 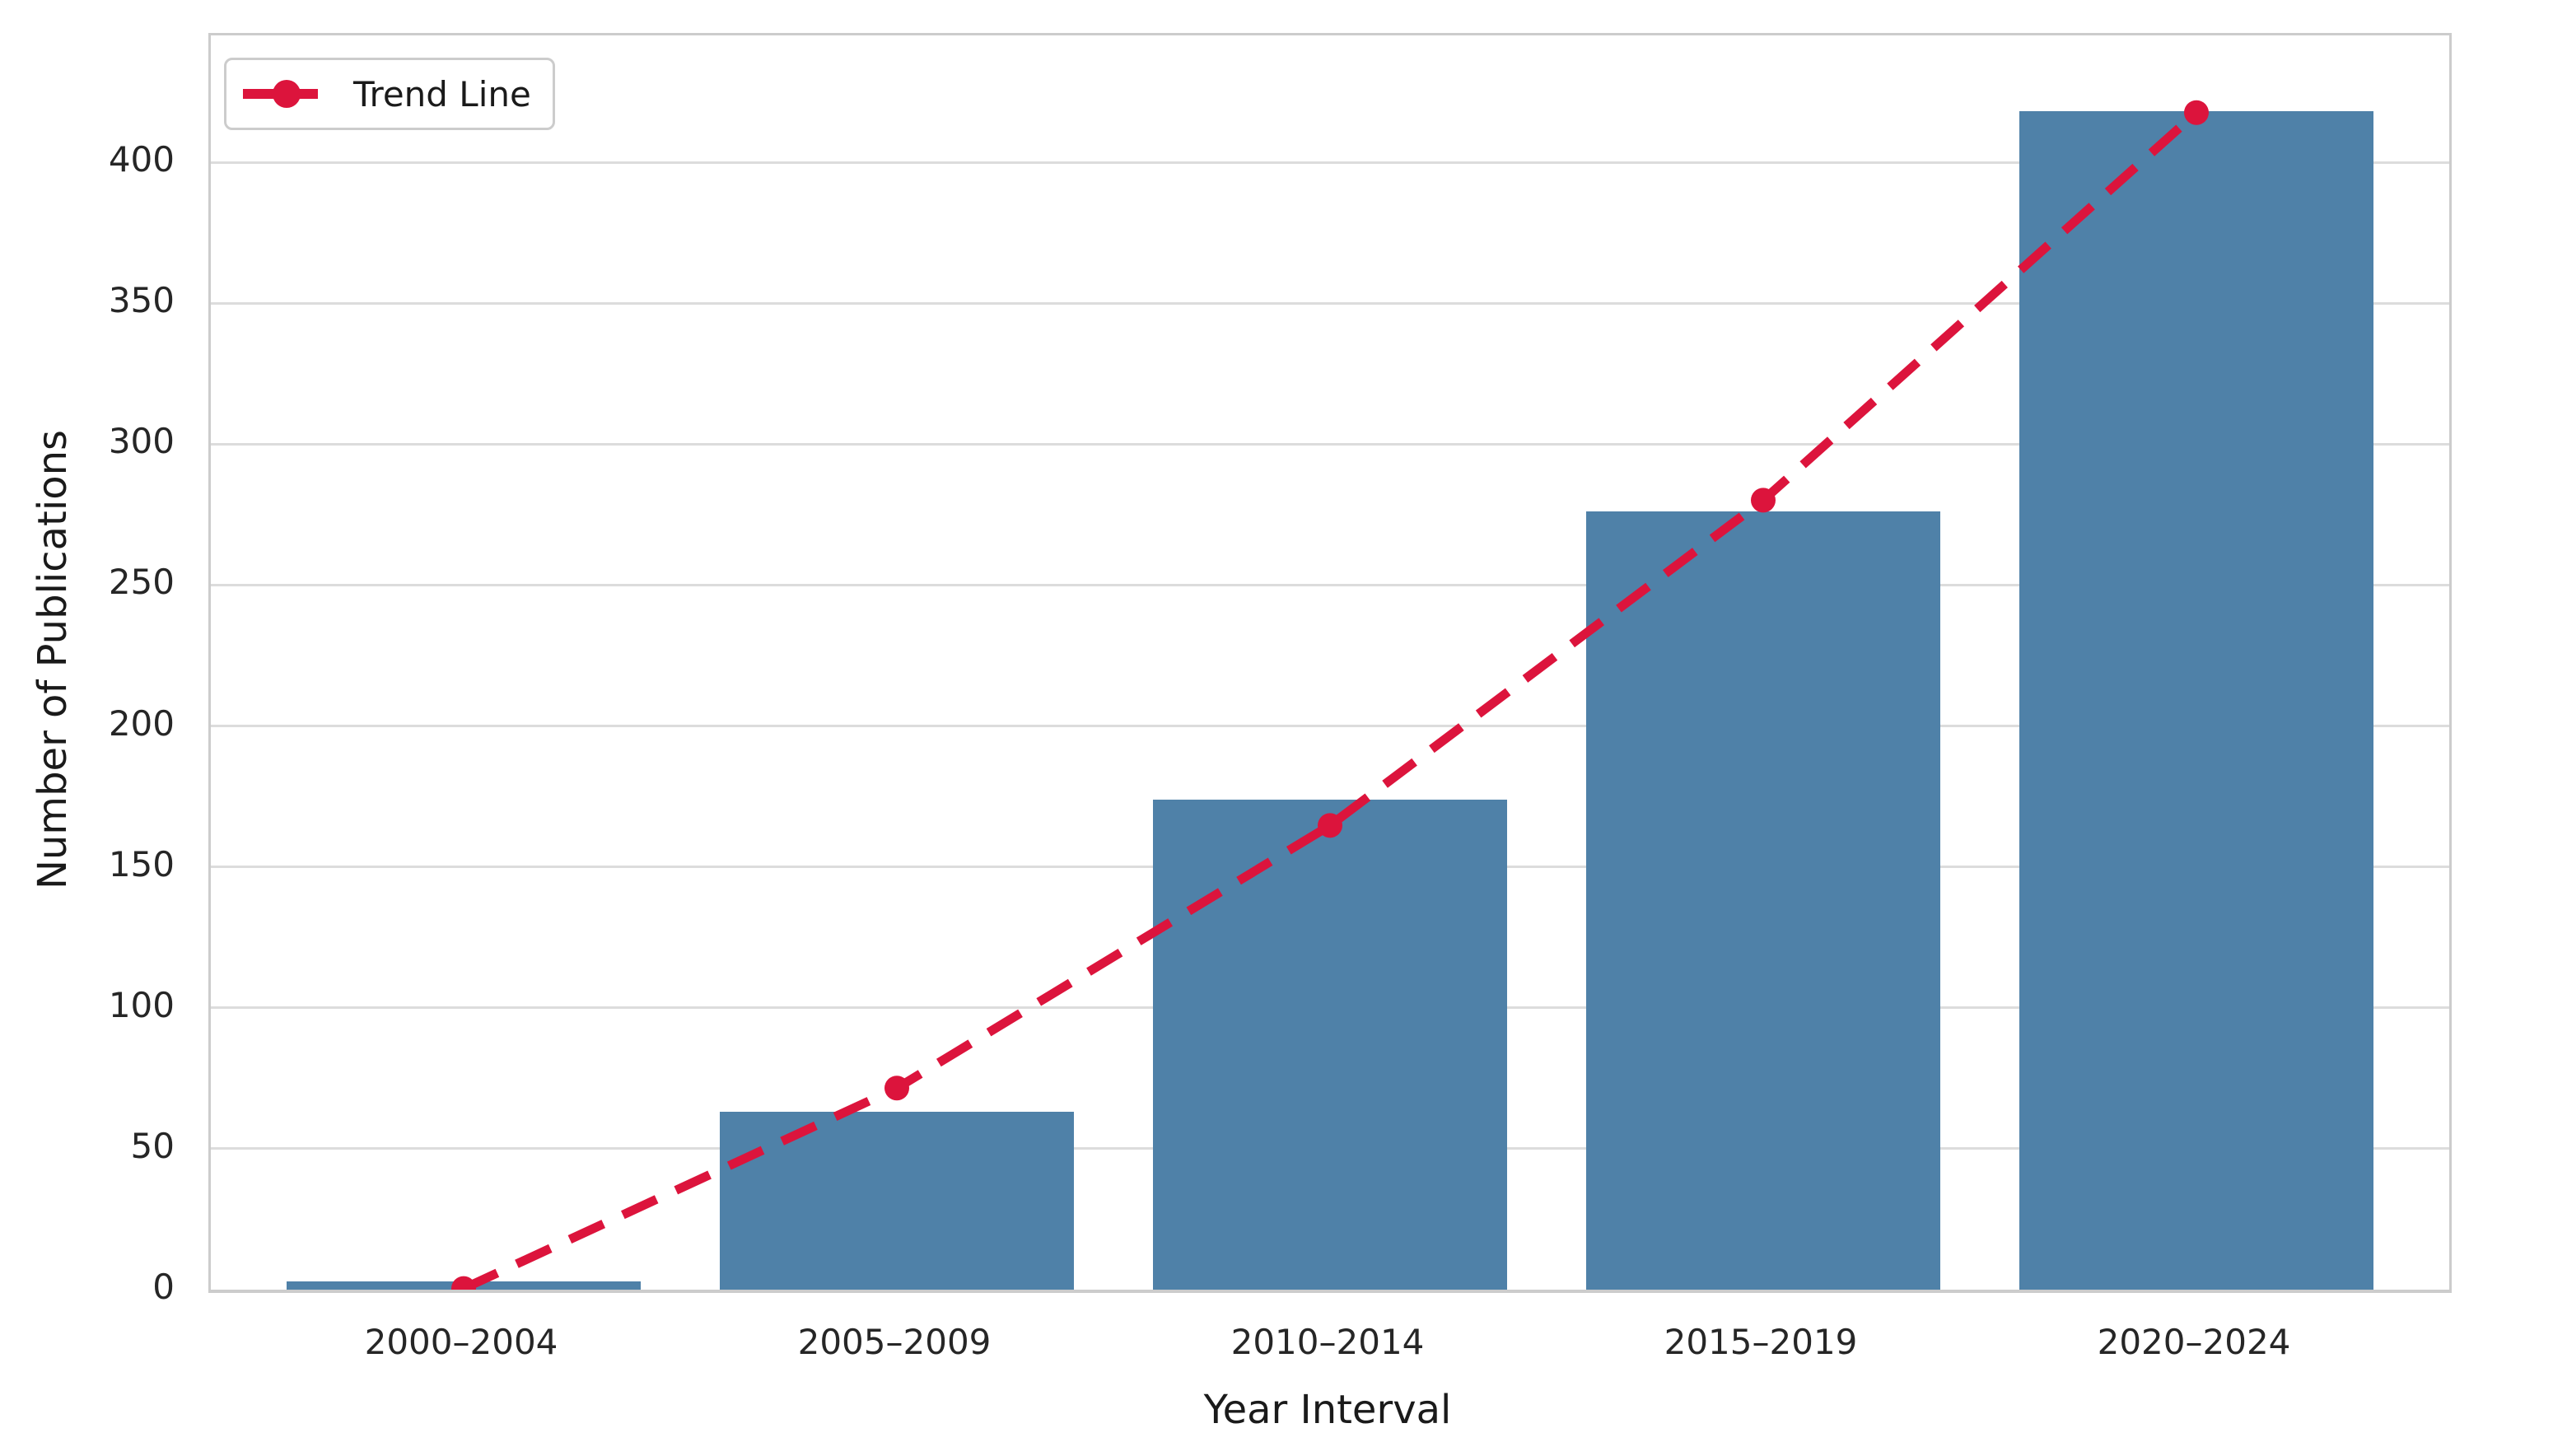 What do you see at coordinates (142, 1004) in the screenshot?
I see `y-tick-label-100: 100` at bounding box center [142, 1004].